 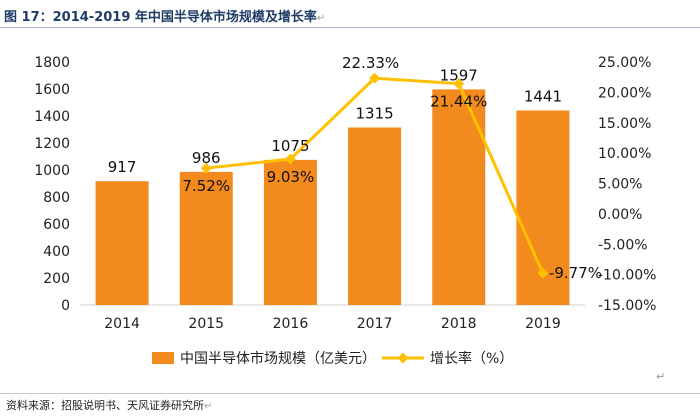 What do you see at coordinates (291, 324) in the screenshot?
I see `x-tick-label: 2016` at bounding box center [291, 324].